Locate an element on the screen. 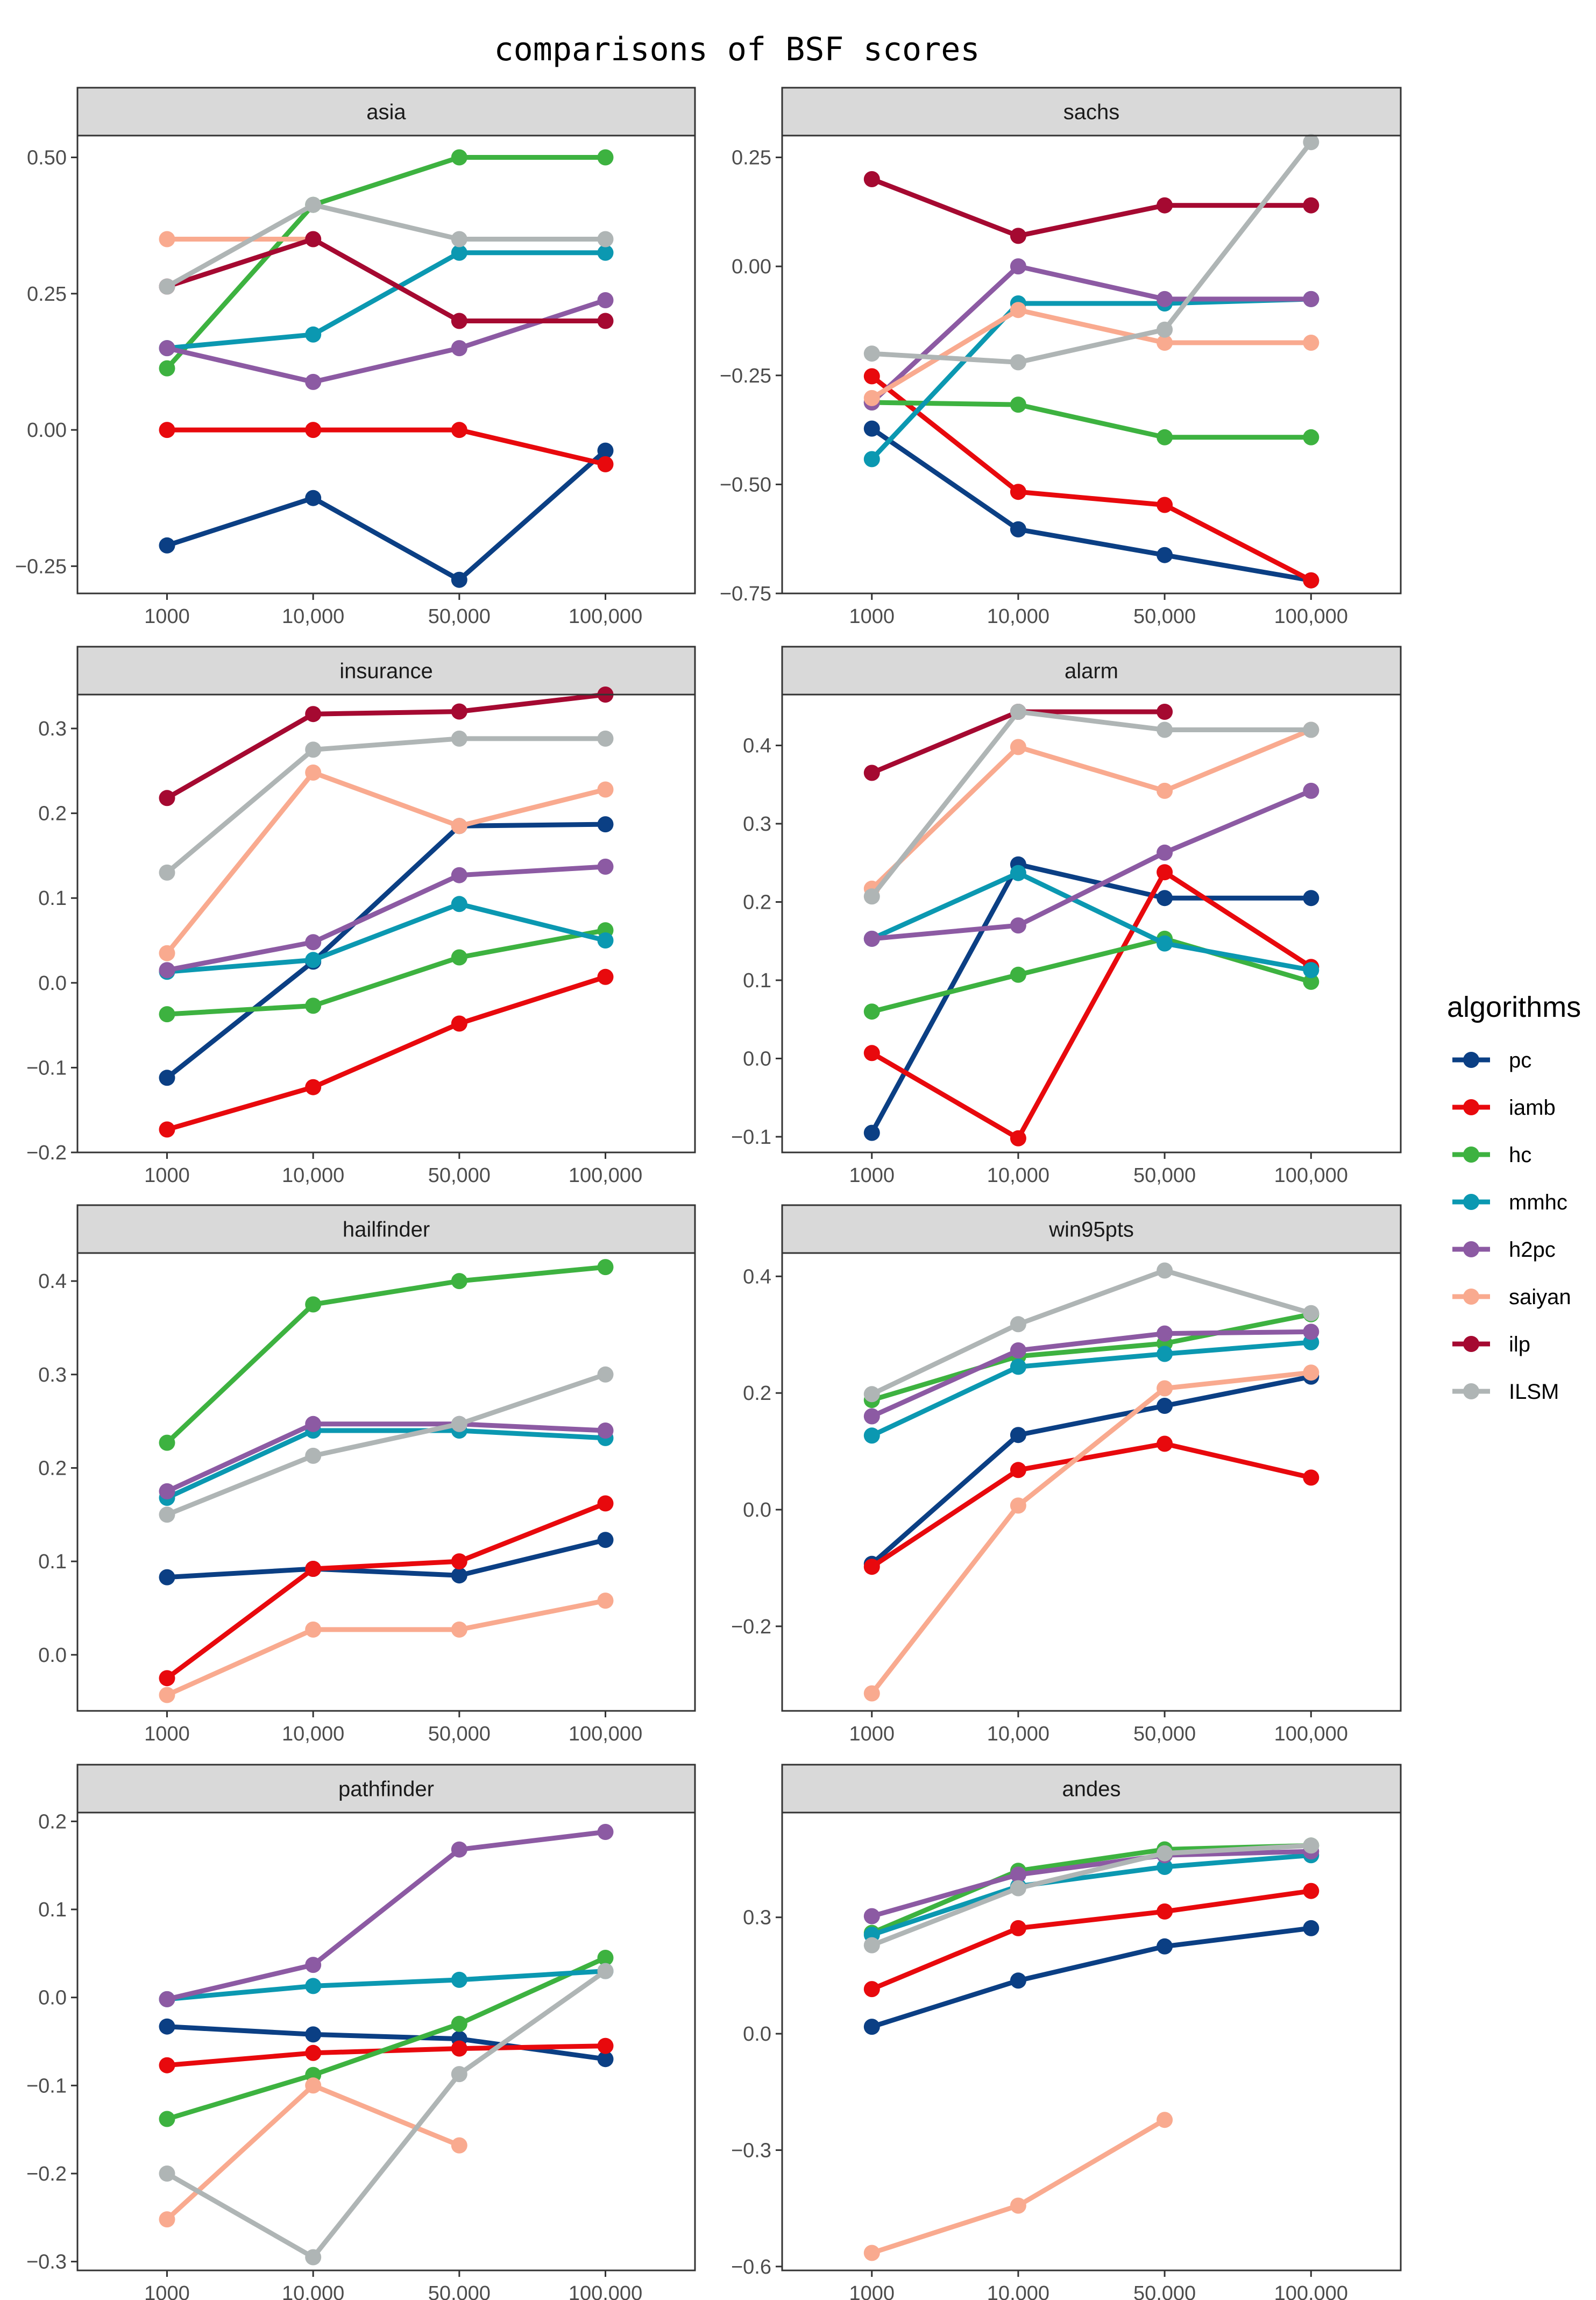 This screenshot has height=2300, width=1596. plot-background is located at coordinates (386, 923).